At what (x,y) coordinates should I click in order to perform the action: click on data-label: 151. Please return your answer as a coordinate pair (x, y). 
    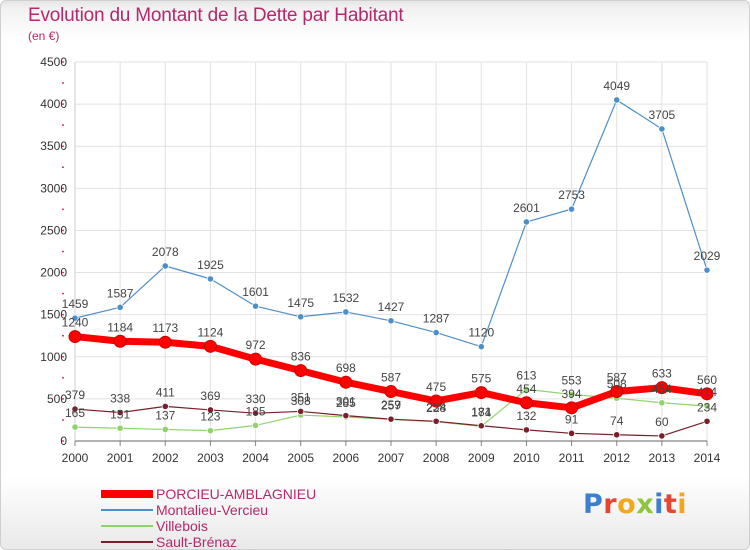
    Looking at the image, I should click on (120, 414).